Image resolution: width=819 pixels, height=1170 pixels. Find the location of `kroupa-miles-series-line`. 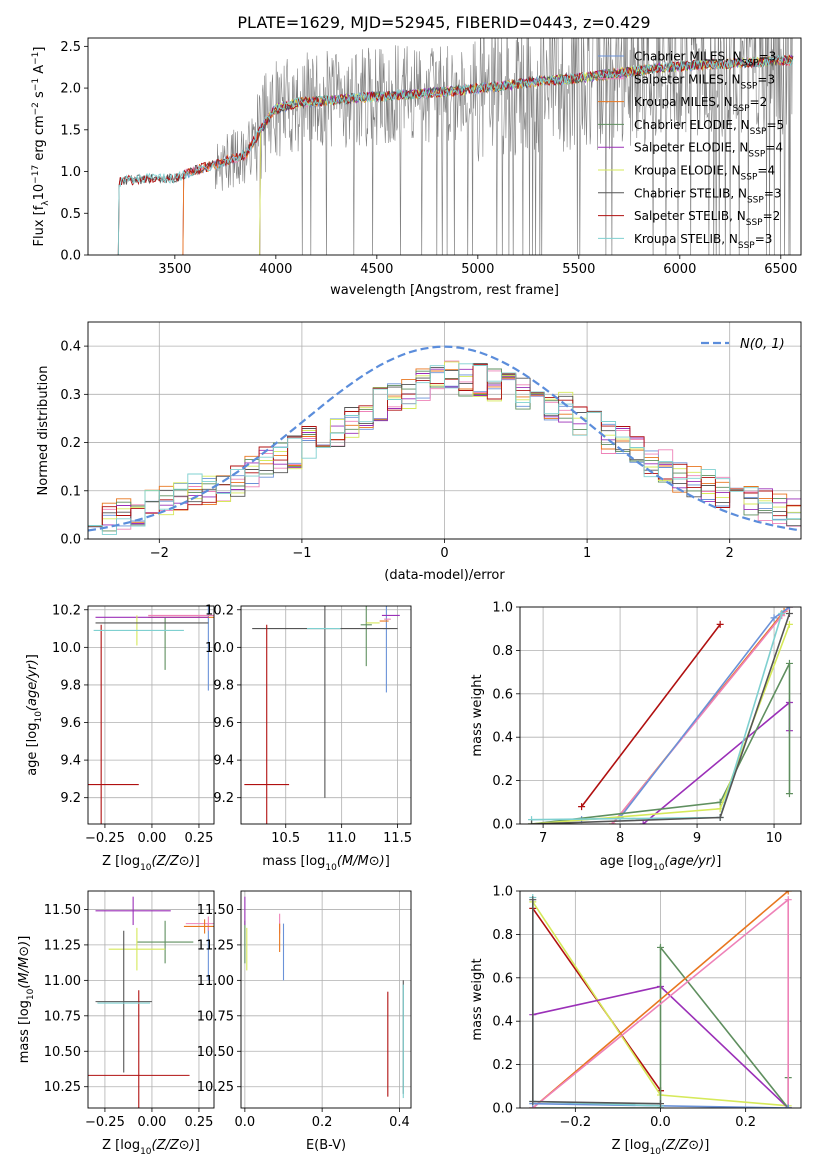

kroupa-miles-series-line is located at coordinates (660, 999).